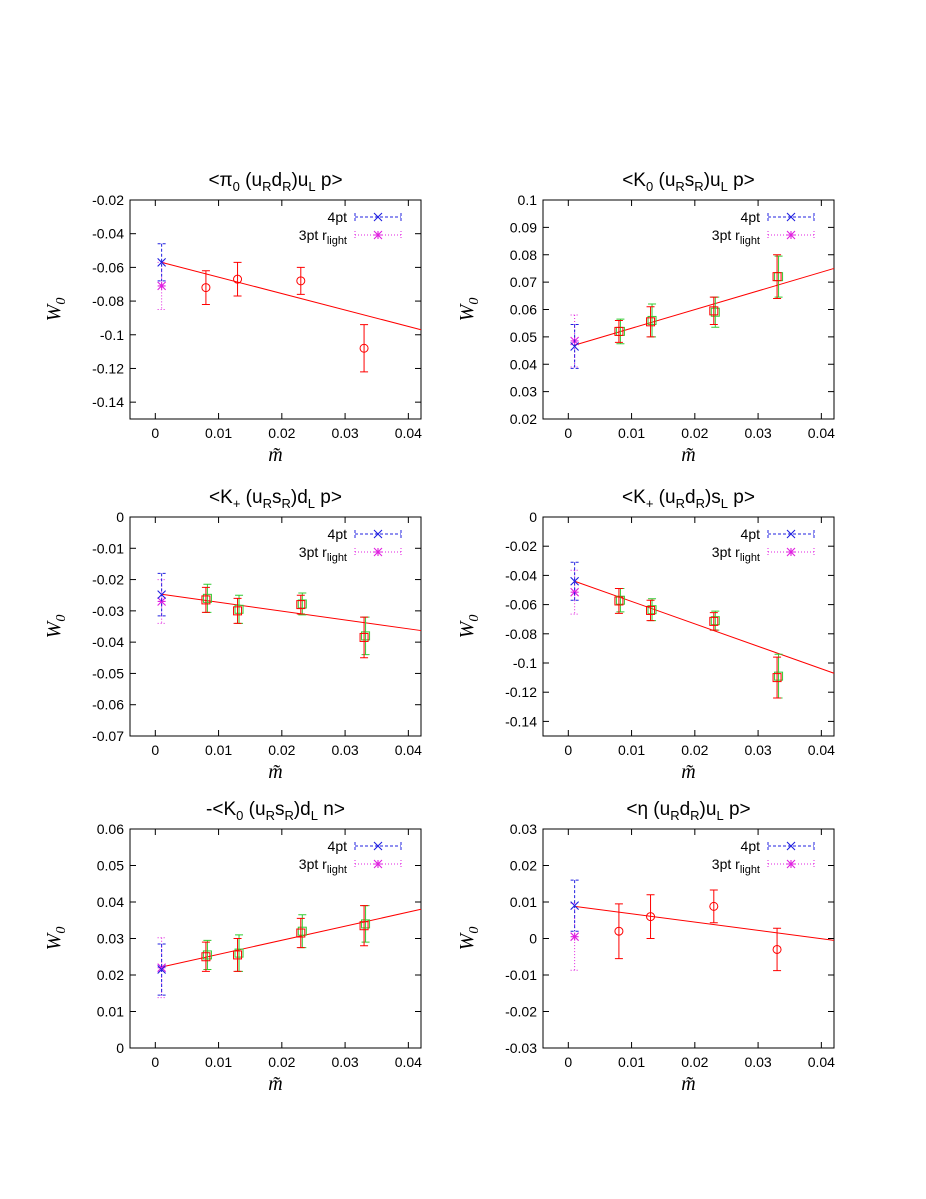 The height and width of the screenshot is (1199, 926). I want to click on title-text: <K, so click(634, 180).